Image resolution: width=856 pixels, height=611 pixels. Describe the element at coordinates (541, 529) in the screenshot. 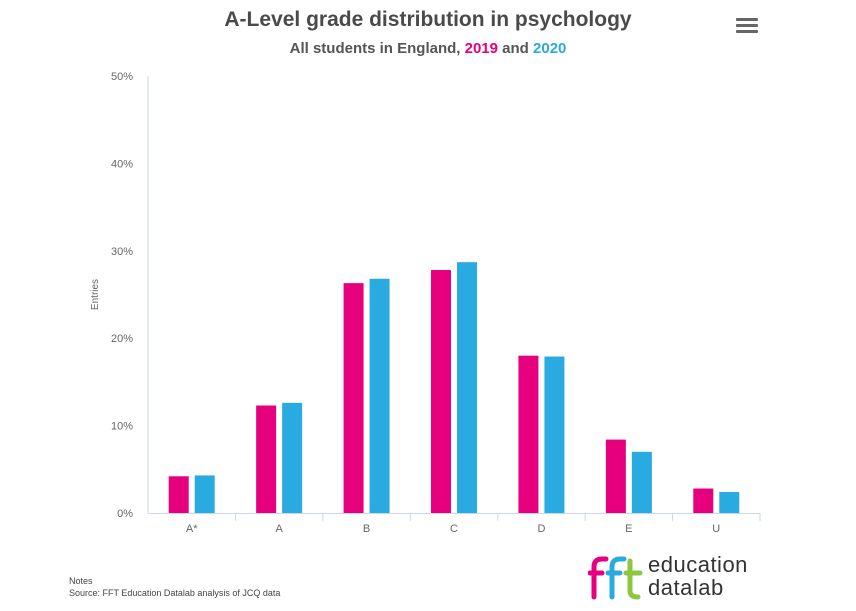

I see `x-tick-label: D` at that location.